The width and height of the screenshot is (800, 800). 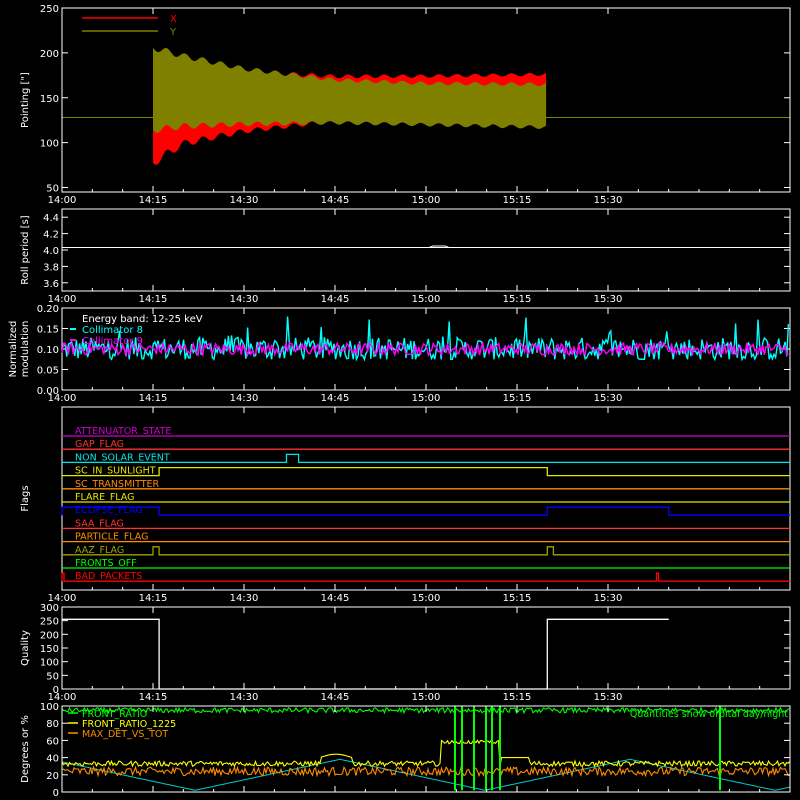 I want to click on flags-x-tick-label: 14:30, so click(x=244, y=598).